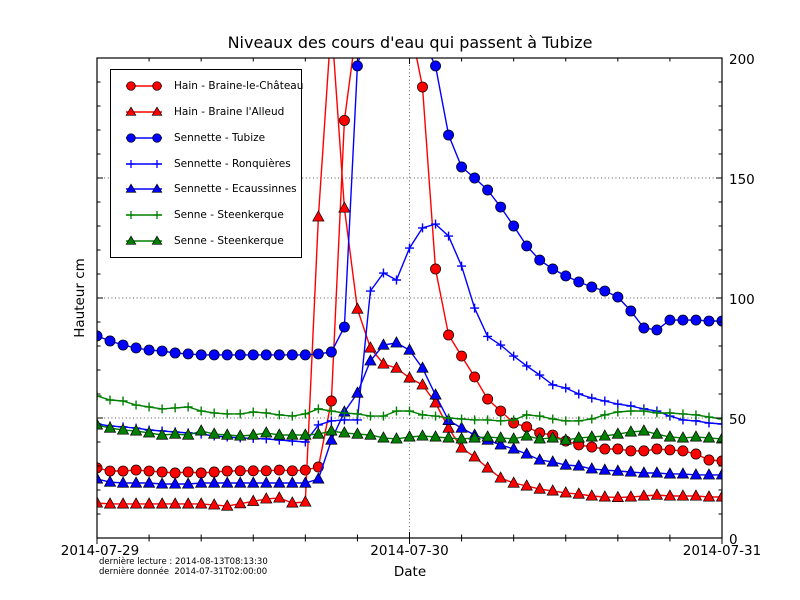  What do you see at coordinates (235, 189) in the screenshot?
I see `legend-label: Sennette - Ecaussinnes` at bounding box center [235, 189].